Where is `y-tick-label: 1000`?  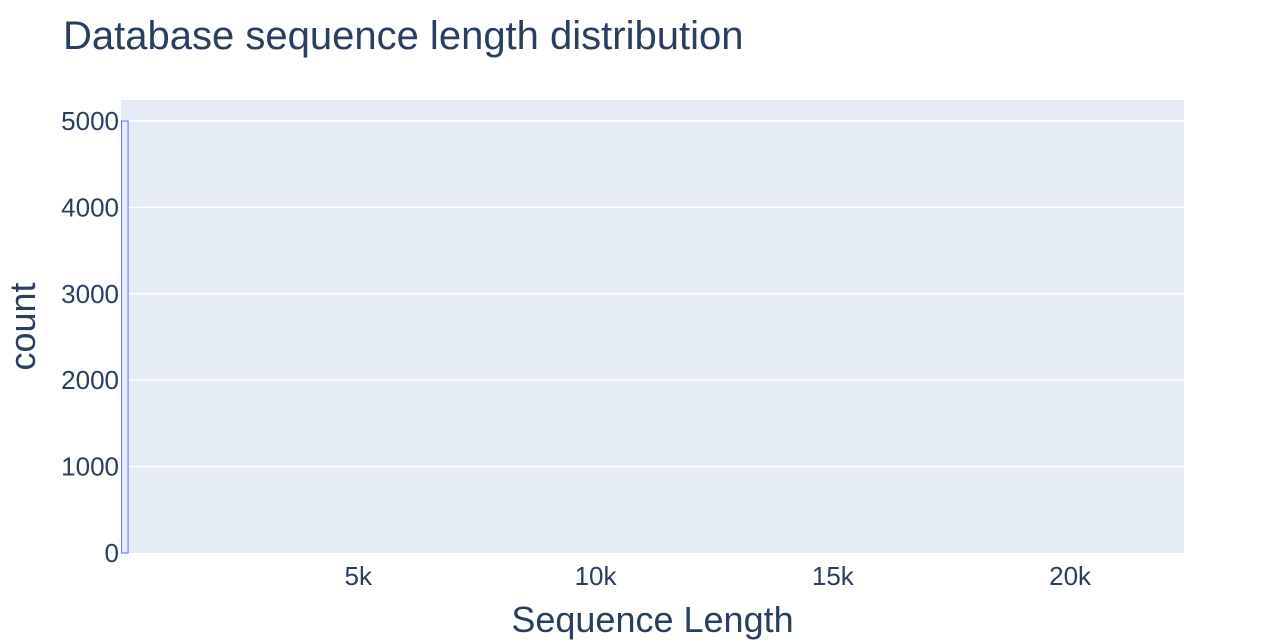 y-tick-label: 1000 is located at coordinates (90, 467).